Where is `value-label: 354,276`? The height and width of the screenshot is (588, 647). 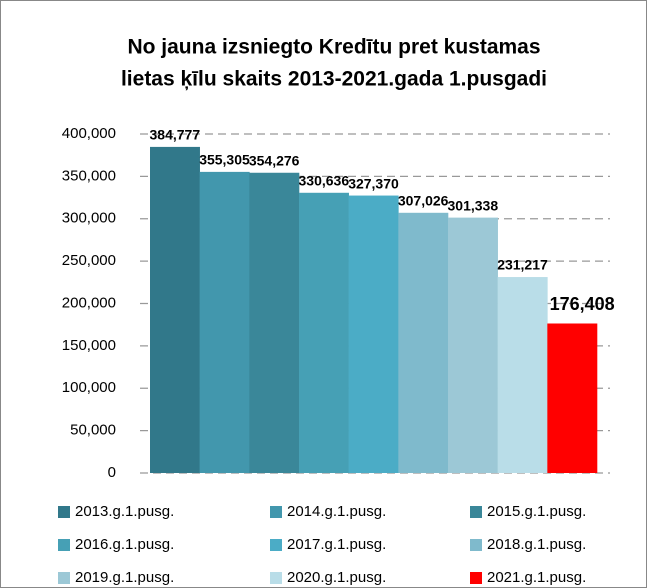
value-label: 354,276 is located at coordinates (274, 160).